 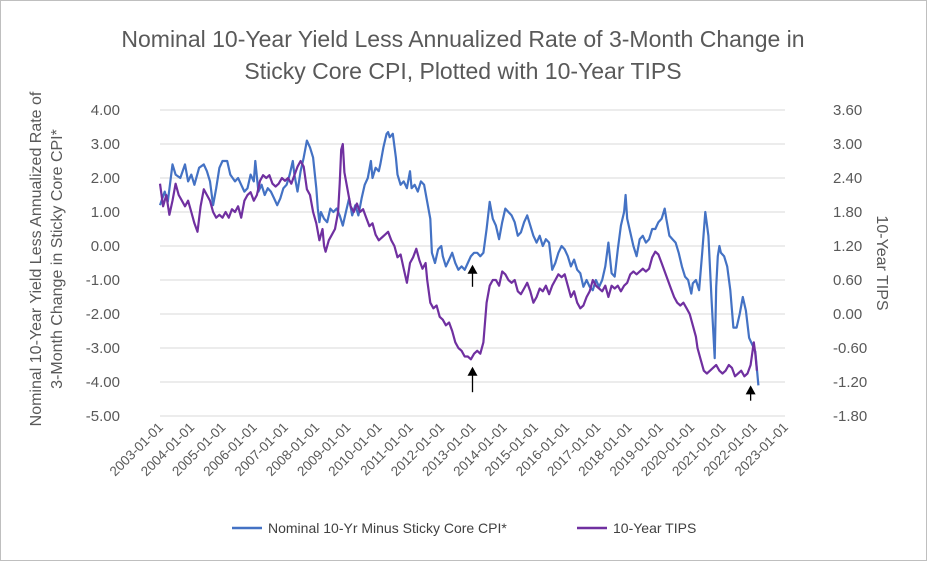 What do you see at coordinates (103, 416) in the screenshot?
I see `y-tick-label: -5.00` at bounding box center [103, 416].